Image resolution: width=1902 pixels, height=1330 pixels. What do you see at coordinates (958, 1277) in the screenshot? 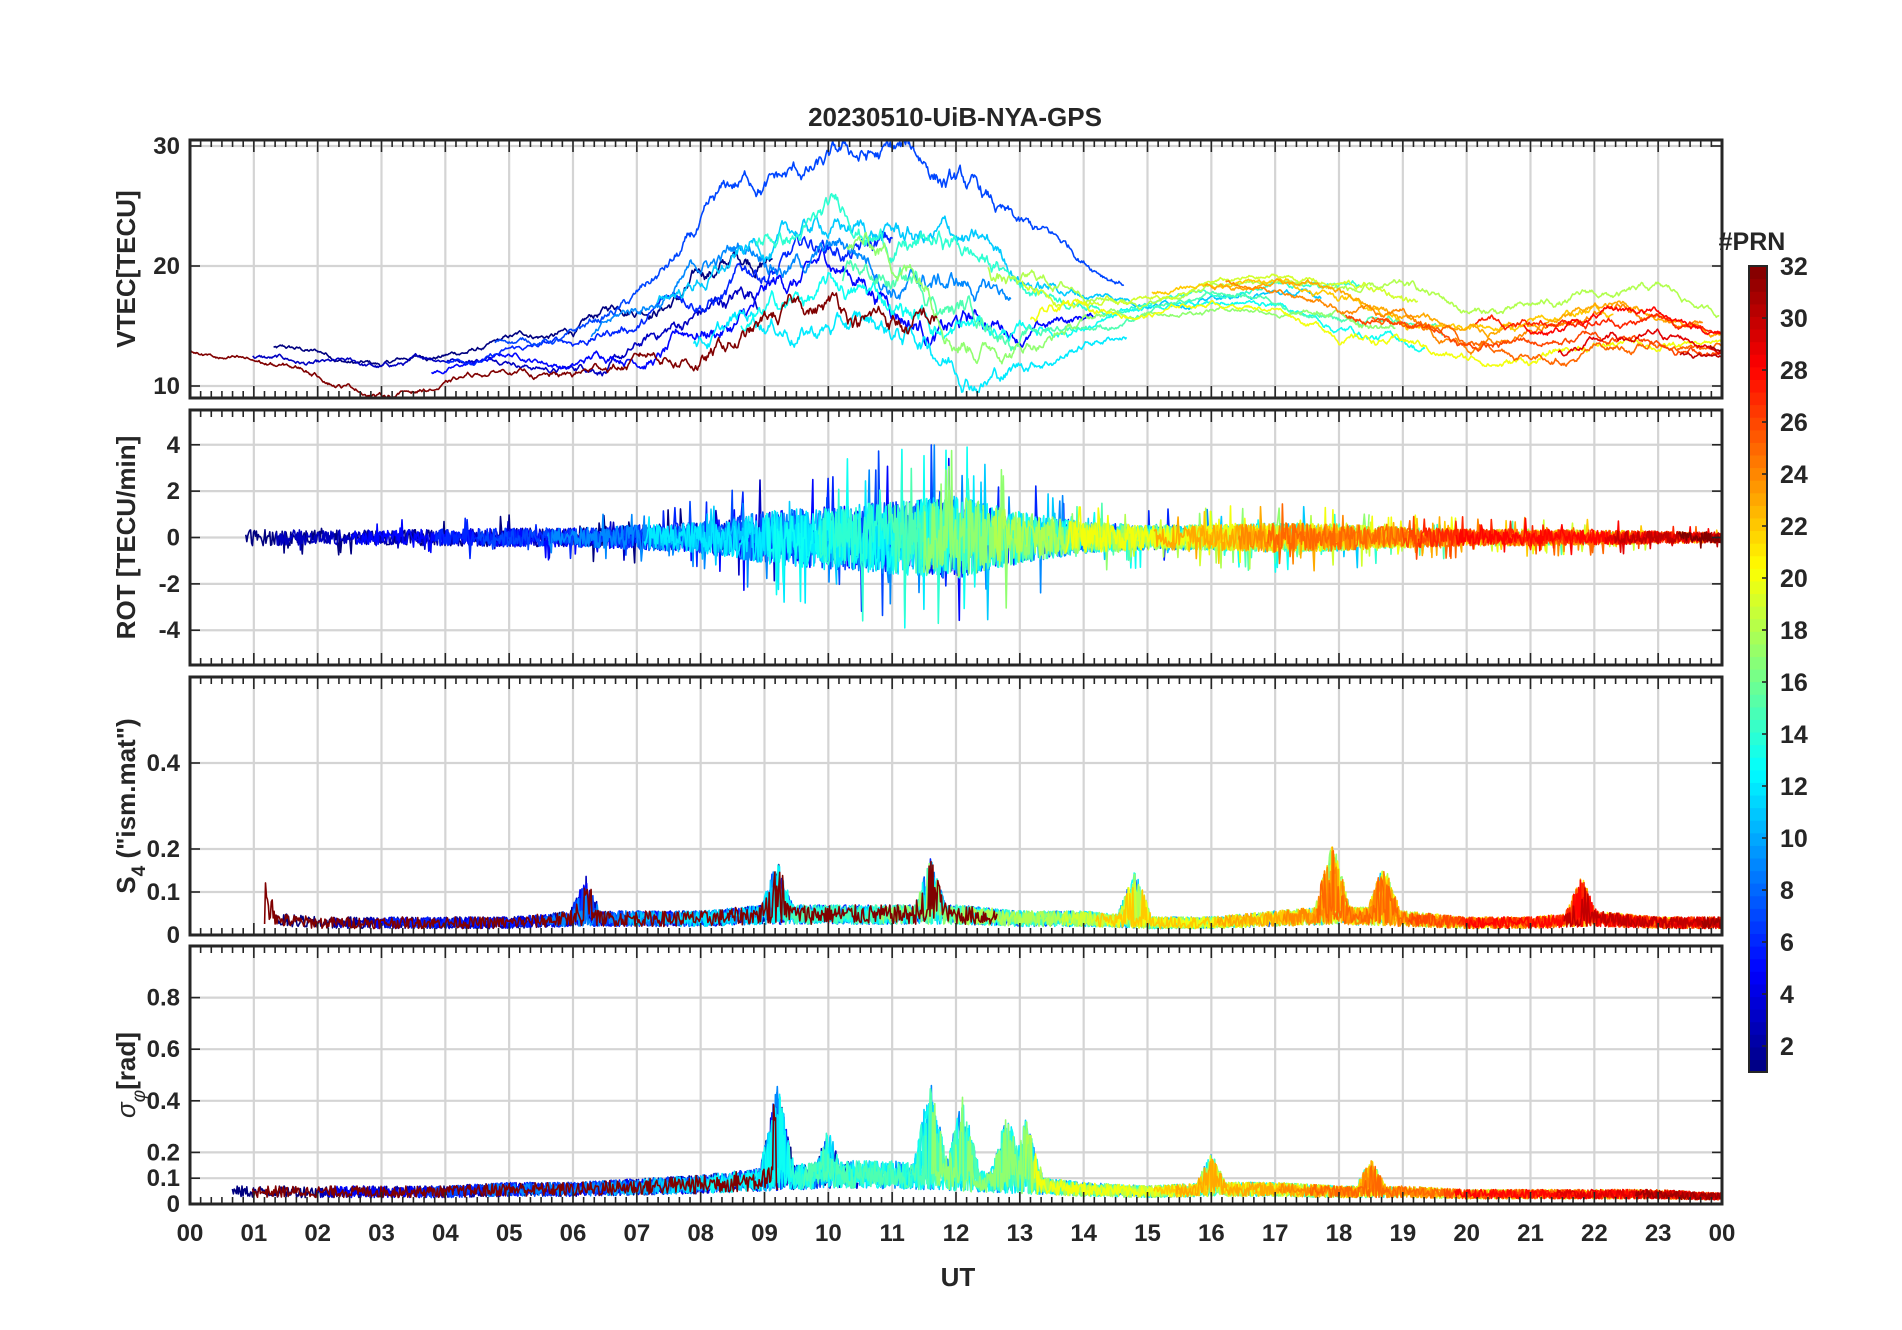
I see `x-axis-label: UT` at bounding box center [958, 1277].